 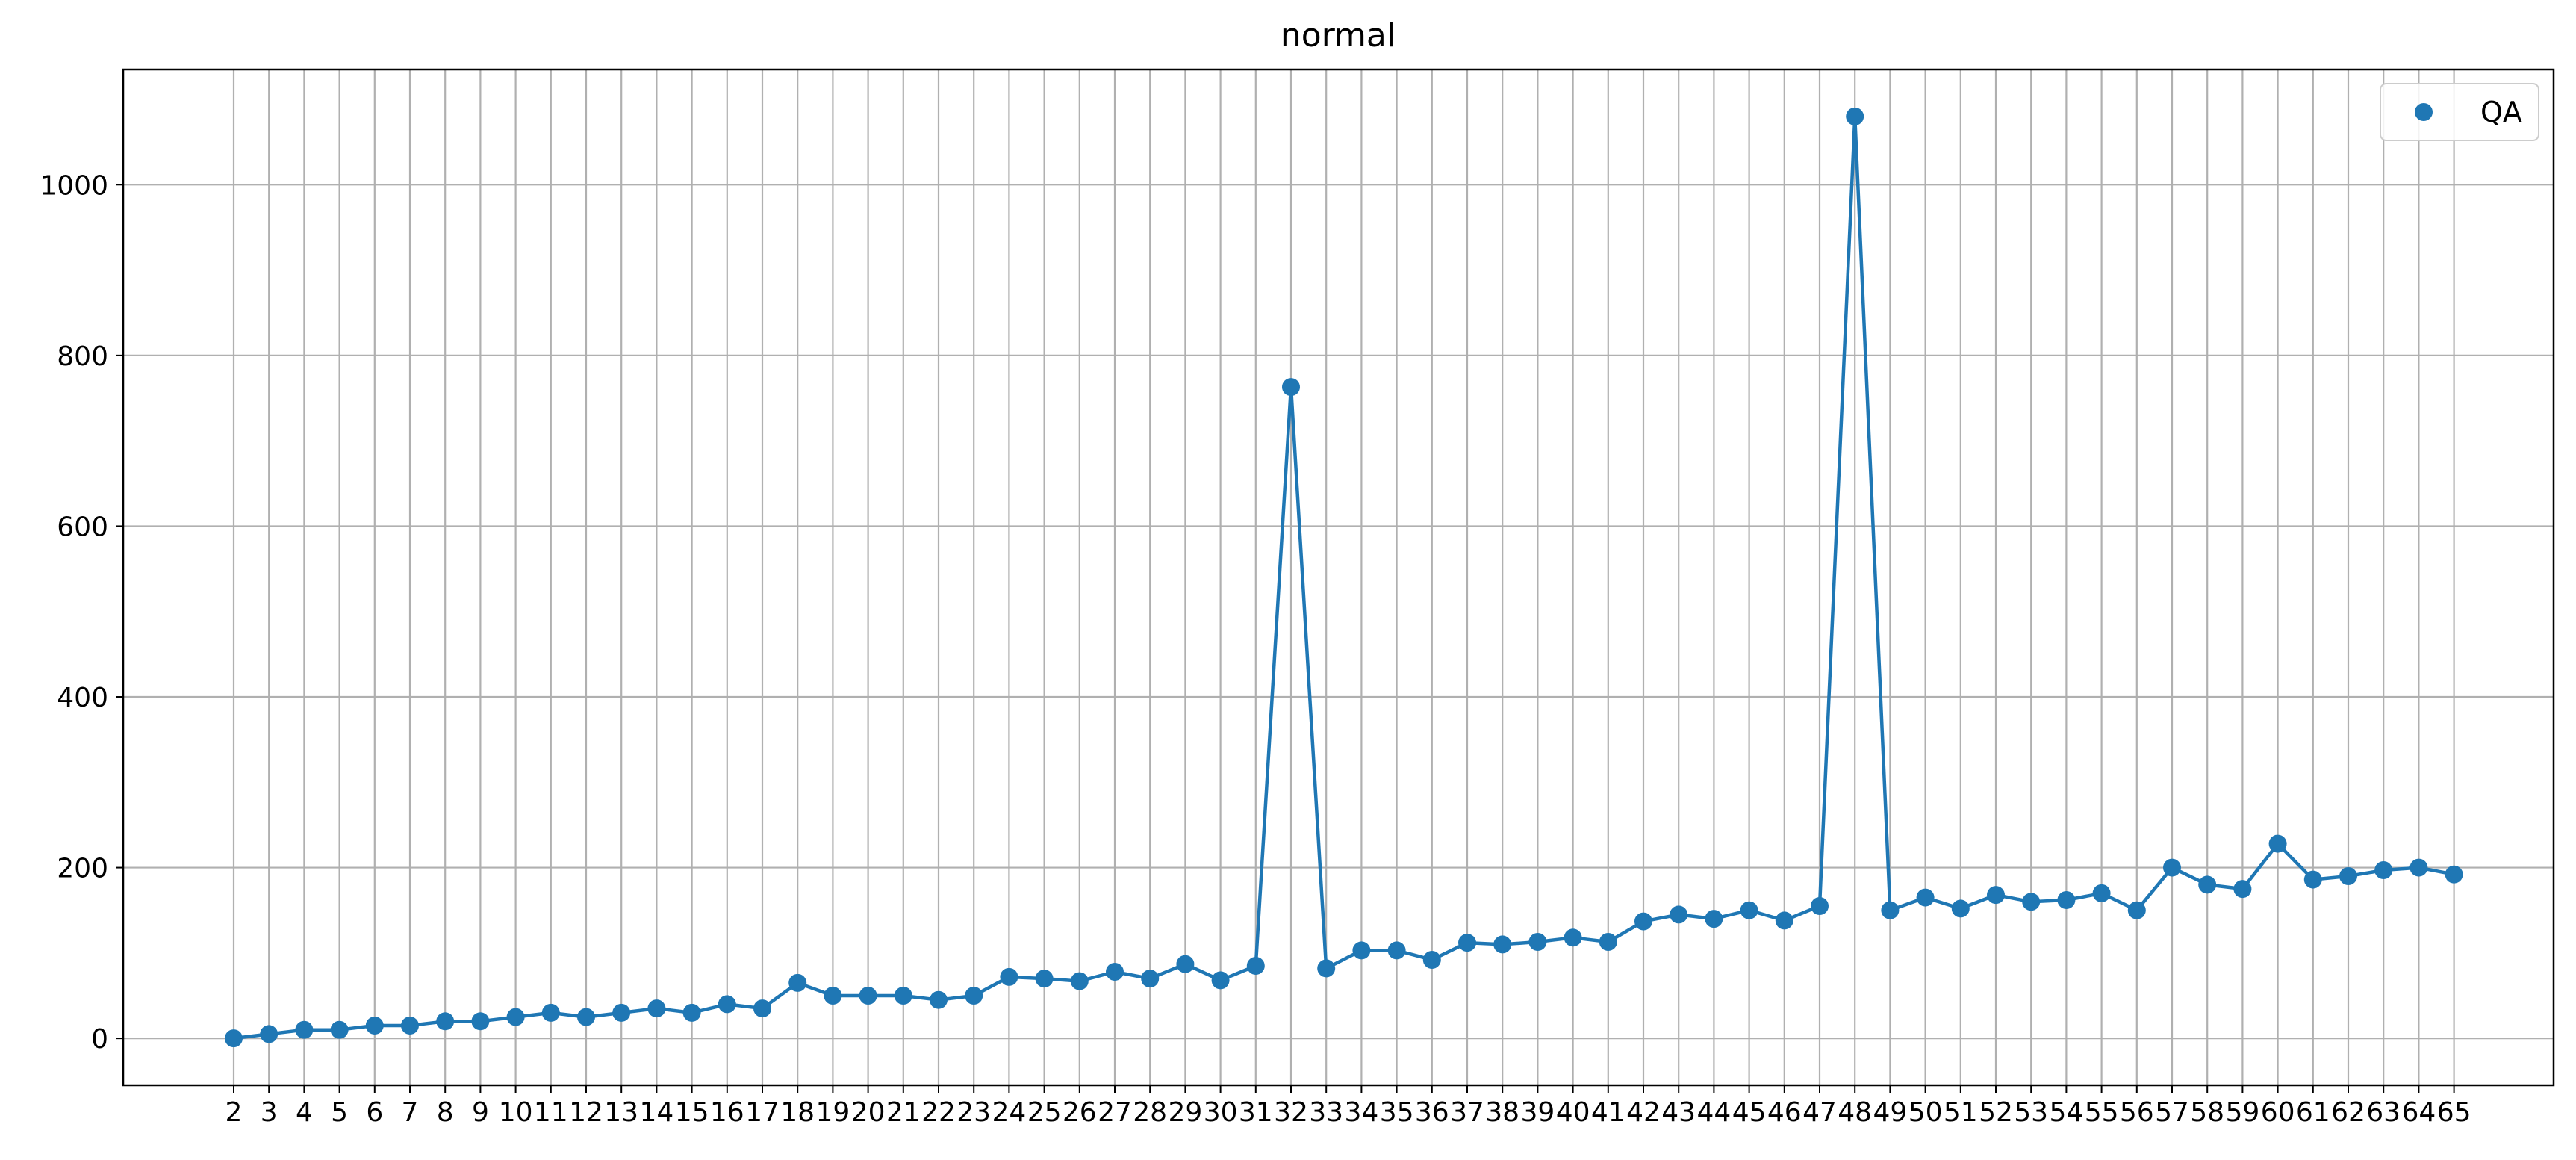 What do you see at coordinates (692, 1112) in the screenshot?
I see `x-tick-label: 15` at bounding box center [692, 1112].